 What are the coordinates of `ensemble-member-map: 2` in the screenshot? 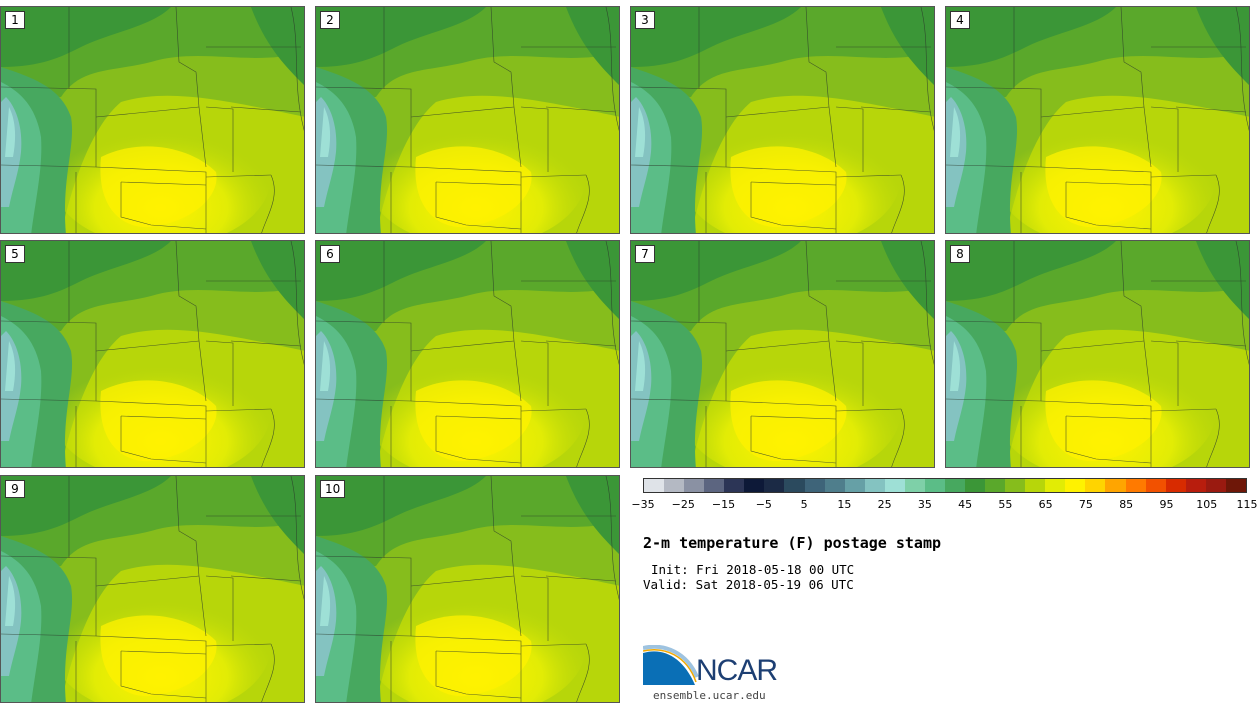 It's located at (467, 120).